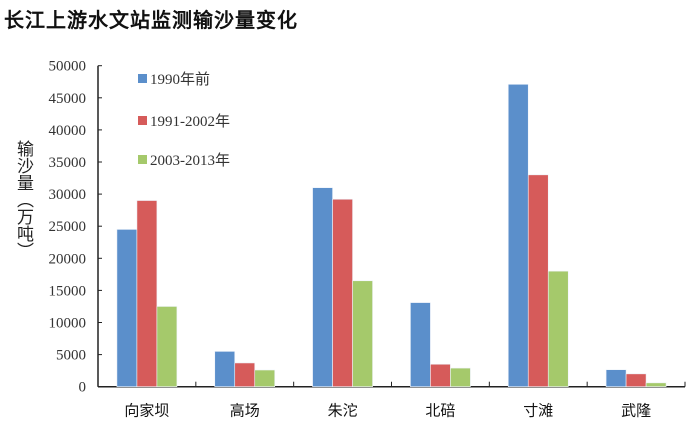 The height and width of the screenshot is (425, 698). I want to click on bar-向家坝-1991-2002年, so click(147, 293).